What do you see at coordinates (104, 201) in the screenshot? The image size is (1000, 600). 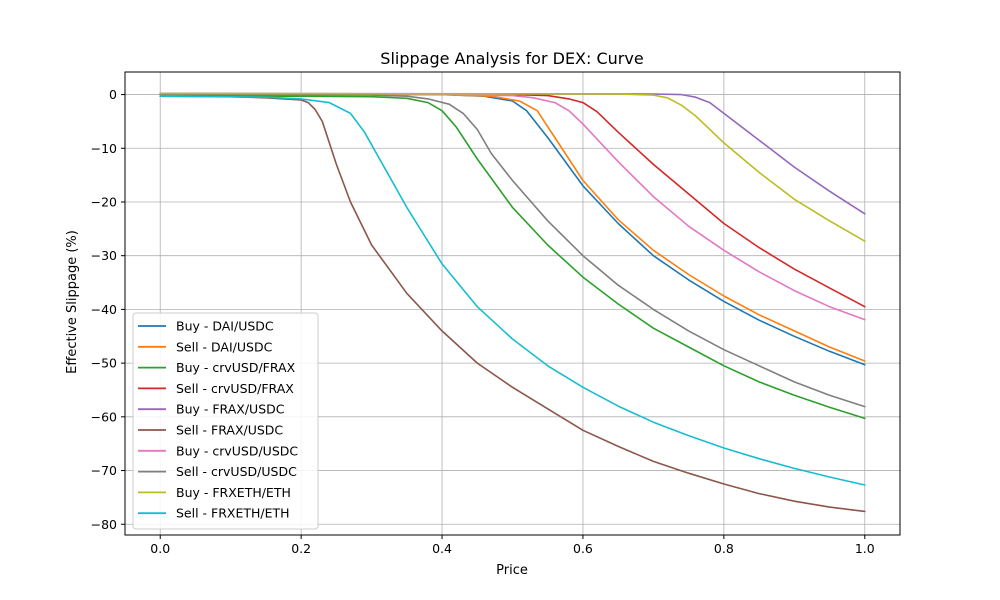 I see `y-tick-label: −20` at bounding box center [104, 201].